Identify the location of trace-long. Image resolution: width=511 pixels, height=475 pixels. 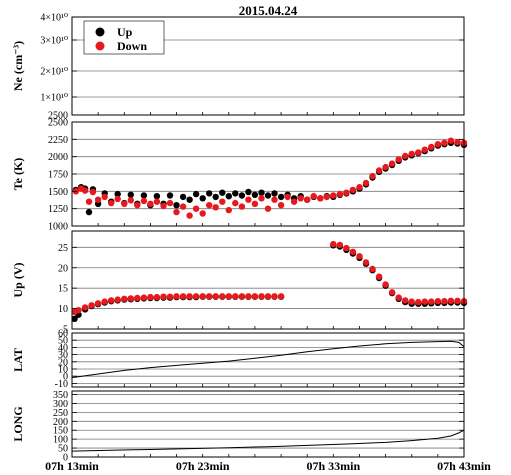
(268, 440).